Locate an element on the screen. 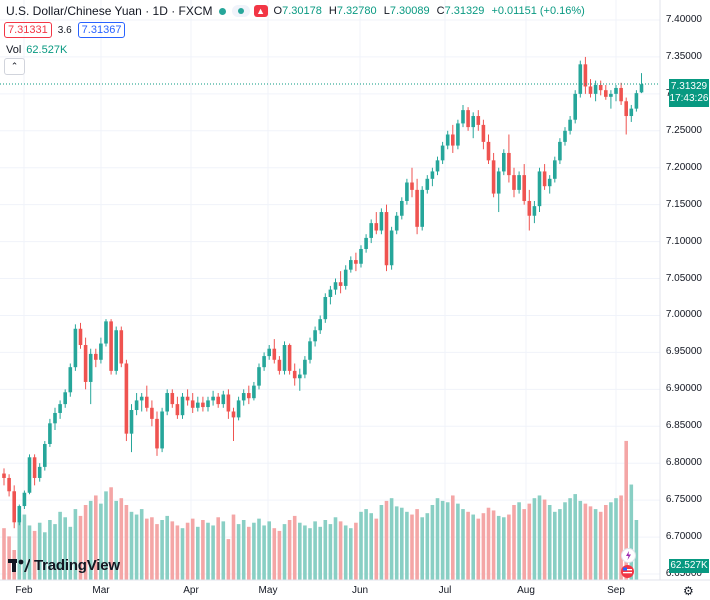  lightning-icon is located at coordinates (628, 555).